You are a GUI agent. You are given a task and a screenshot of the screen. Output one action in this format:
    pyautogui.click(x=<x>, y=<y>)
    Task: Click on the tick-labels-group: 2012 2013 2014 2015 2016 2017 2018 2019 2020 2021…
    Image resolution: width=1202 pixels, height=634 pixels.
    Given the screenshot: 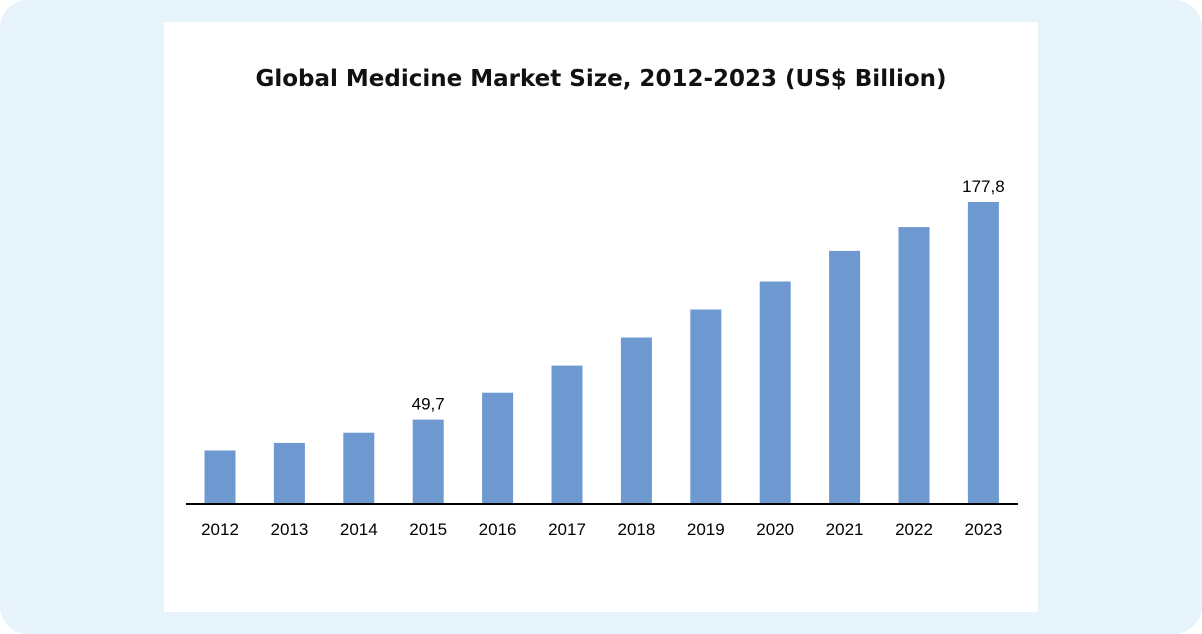 What is the action you would take?
    pyautogui.click(x=601, y=529)
    